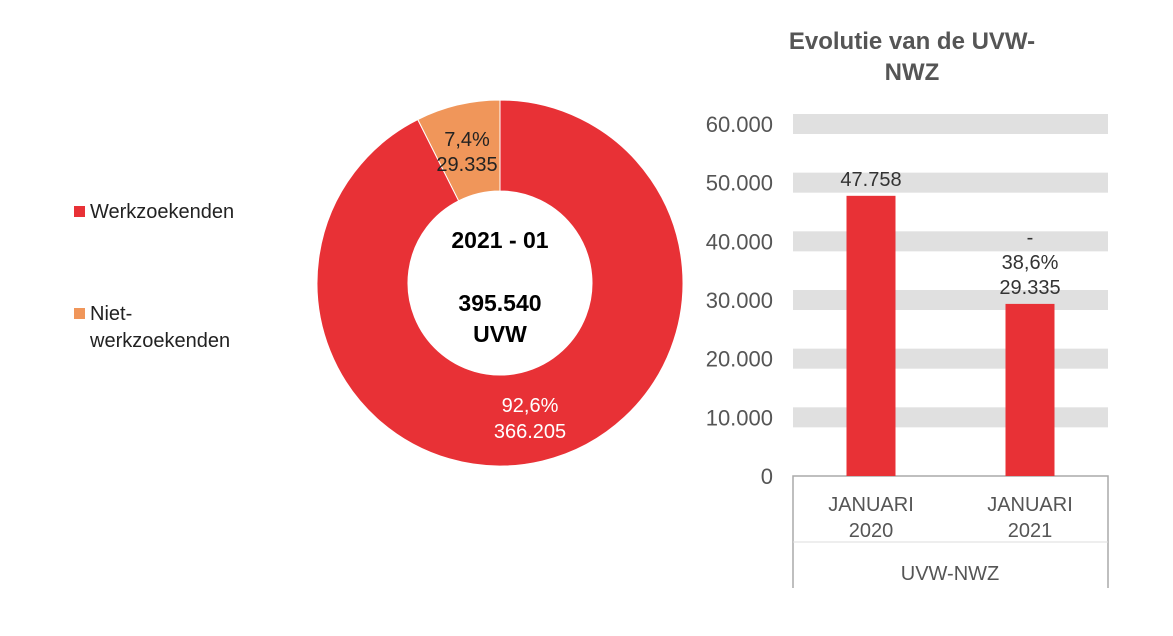  I want to click on y-tick-label: 30.000, so click(739, 300).